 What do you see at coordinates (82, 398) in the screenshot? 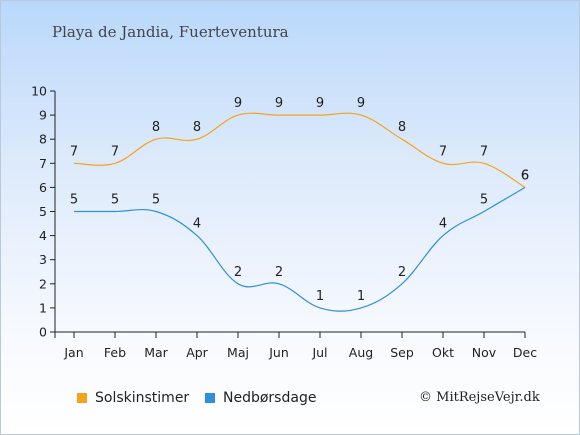
I see `legend-swatch-sun` at bounding box center [82, 398].